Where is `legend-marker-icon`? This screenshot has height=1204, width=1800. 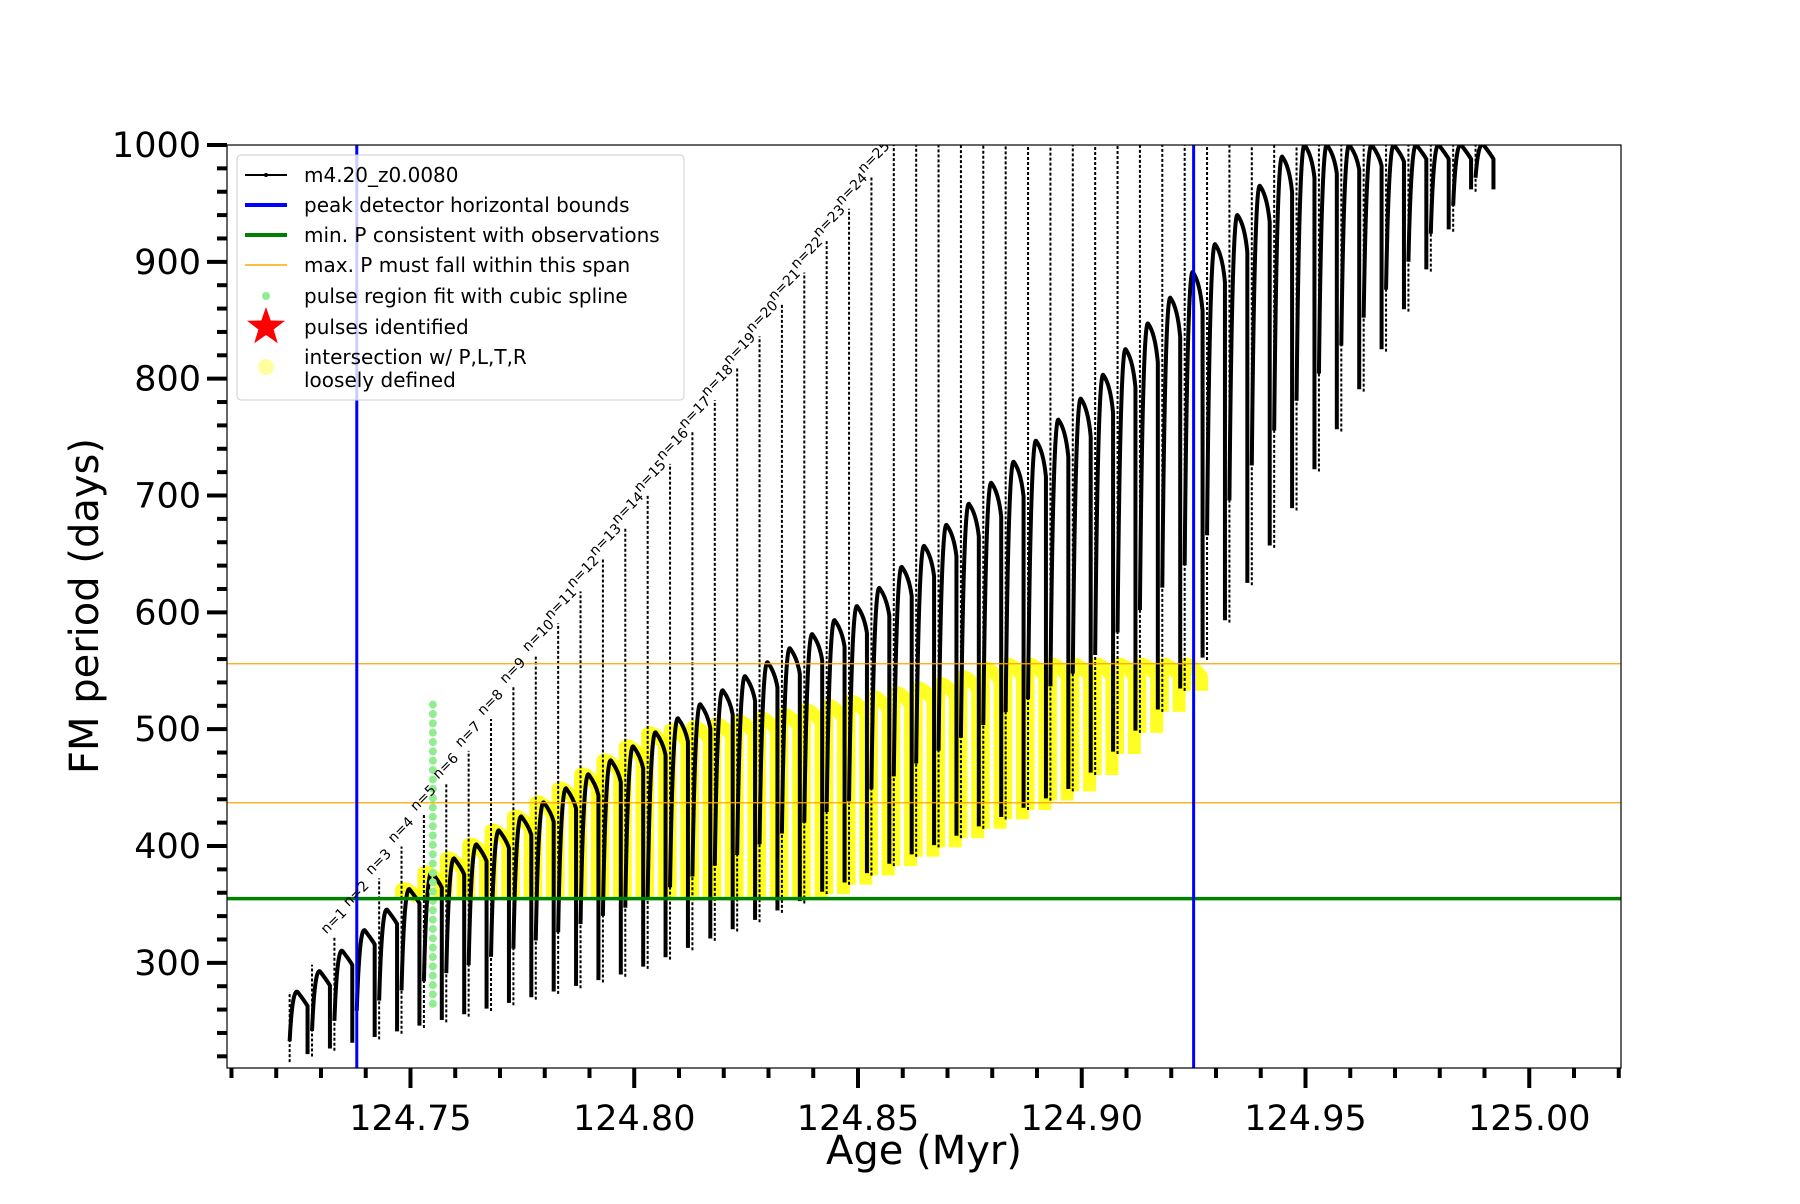
legend-marker-icon is located at coordinates (266, 175).